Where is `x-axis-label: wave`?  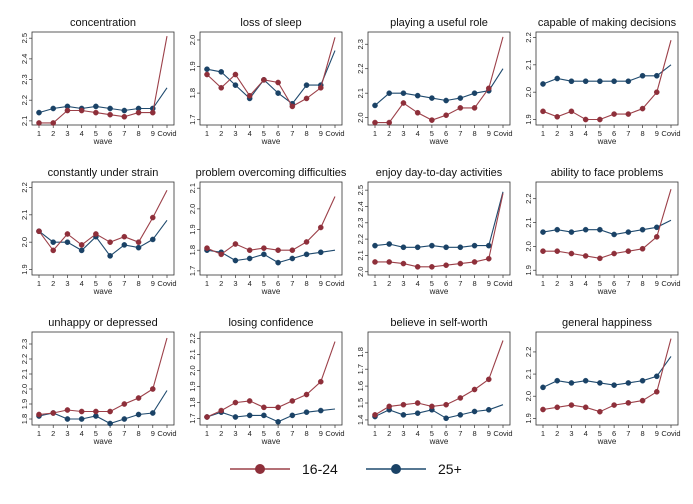 x-axis-label: wave is located at coordinates (439, 441).